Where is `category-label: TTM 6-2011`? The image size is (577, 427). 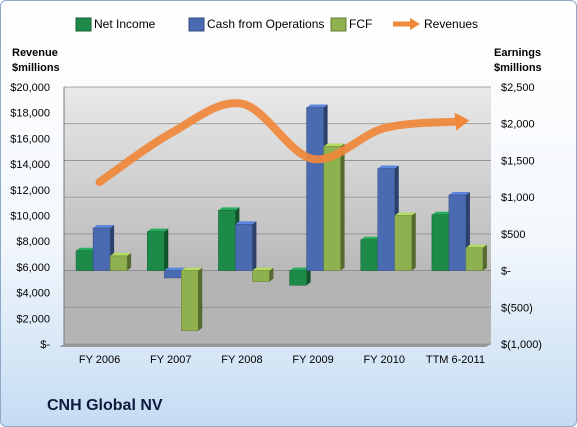
category-label: TTM 6-2011 is located at coordinates (455, 360).